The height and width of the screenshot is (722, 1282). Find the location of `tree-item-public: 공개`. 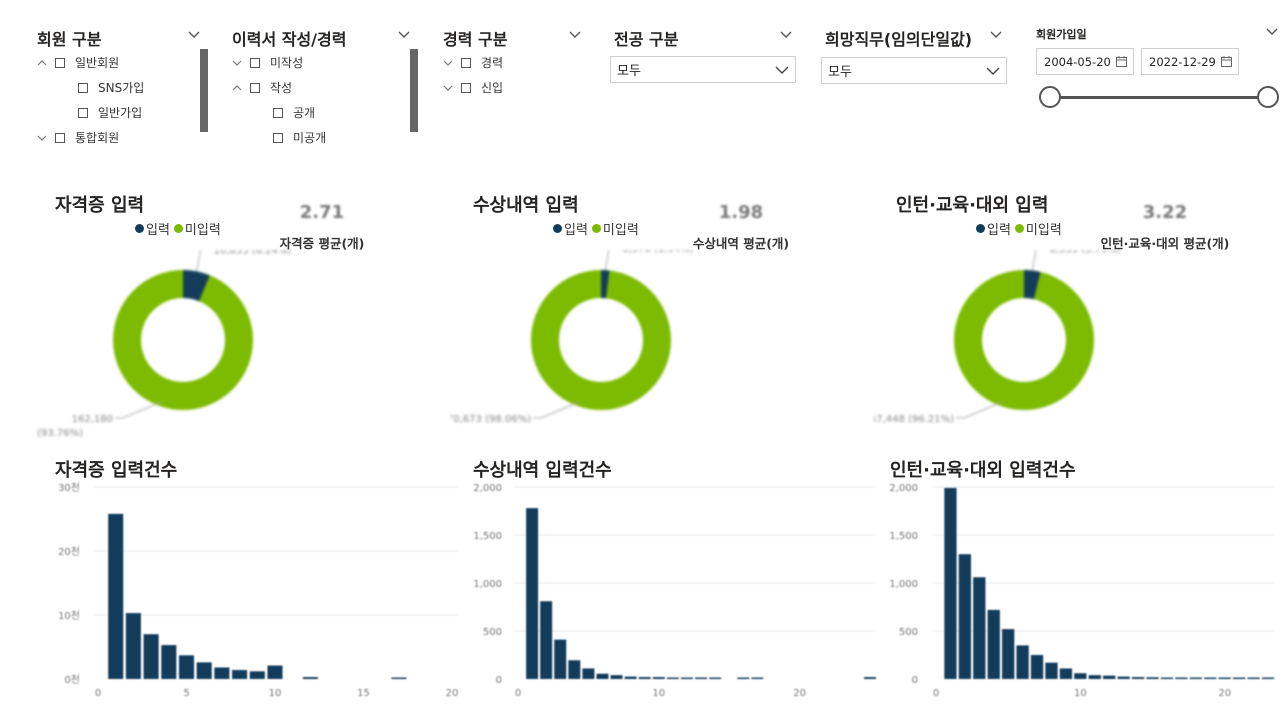

tree-item-public: 공개 is located at coordinates (294, 112).